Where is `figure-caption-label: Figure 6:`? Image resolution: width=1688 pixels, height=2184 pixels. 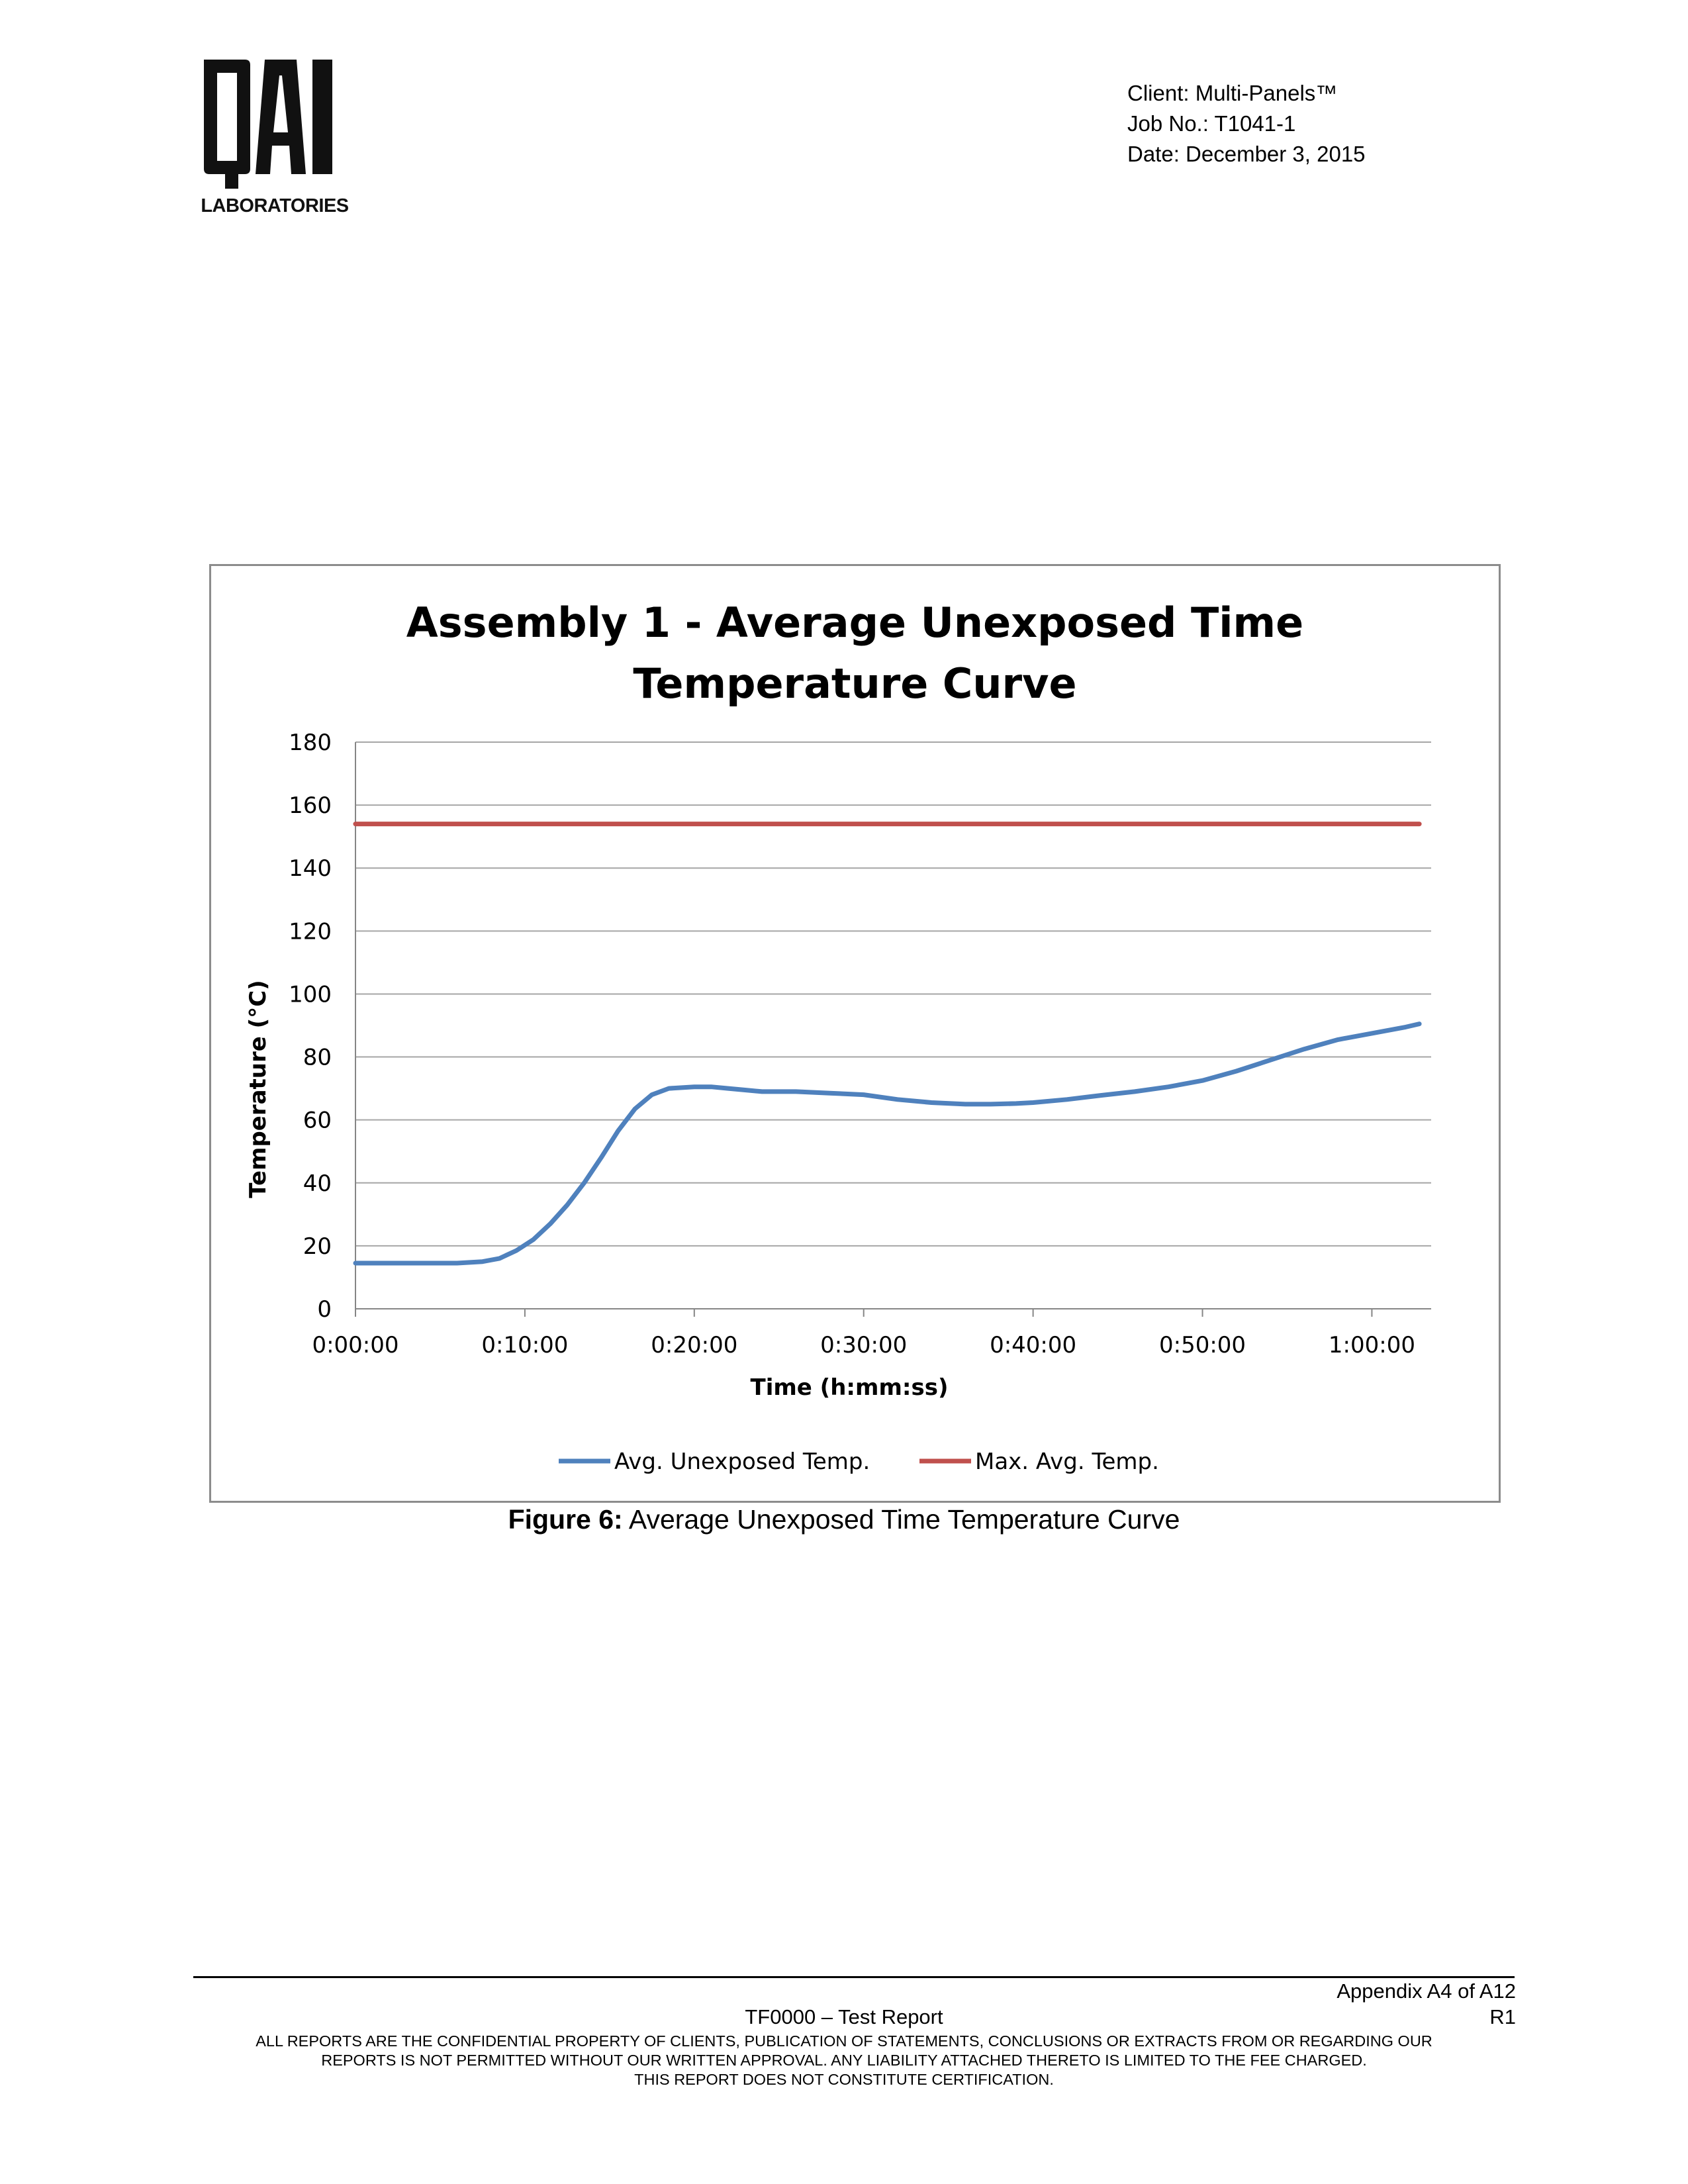 figure-caption-label: Figure 6: is located at coordinates (565, 1519).